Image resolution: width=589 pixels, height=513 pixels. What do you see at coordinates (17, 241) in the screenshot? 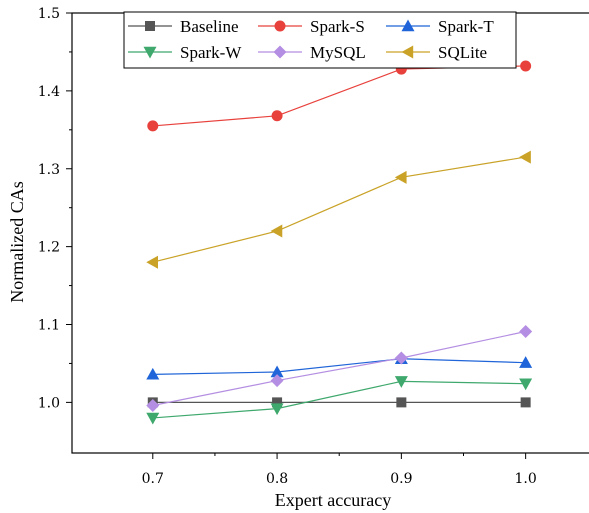
I see `y-axis-title: Normalized CAs` at bounding box center [17, 241].